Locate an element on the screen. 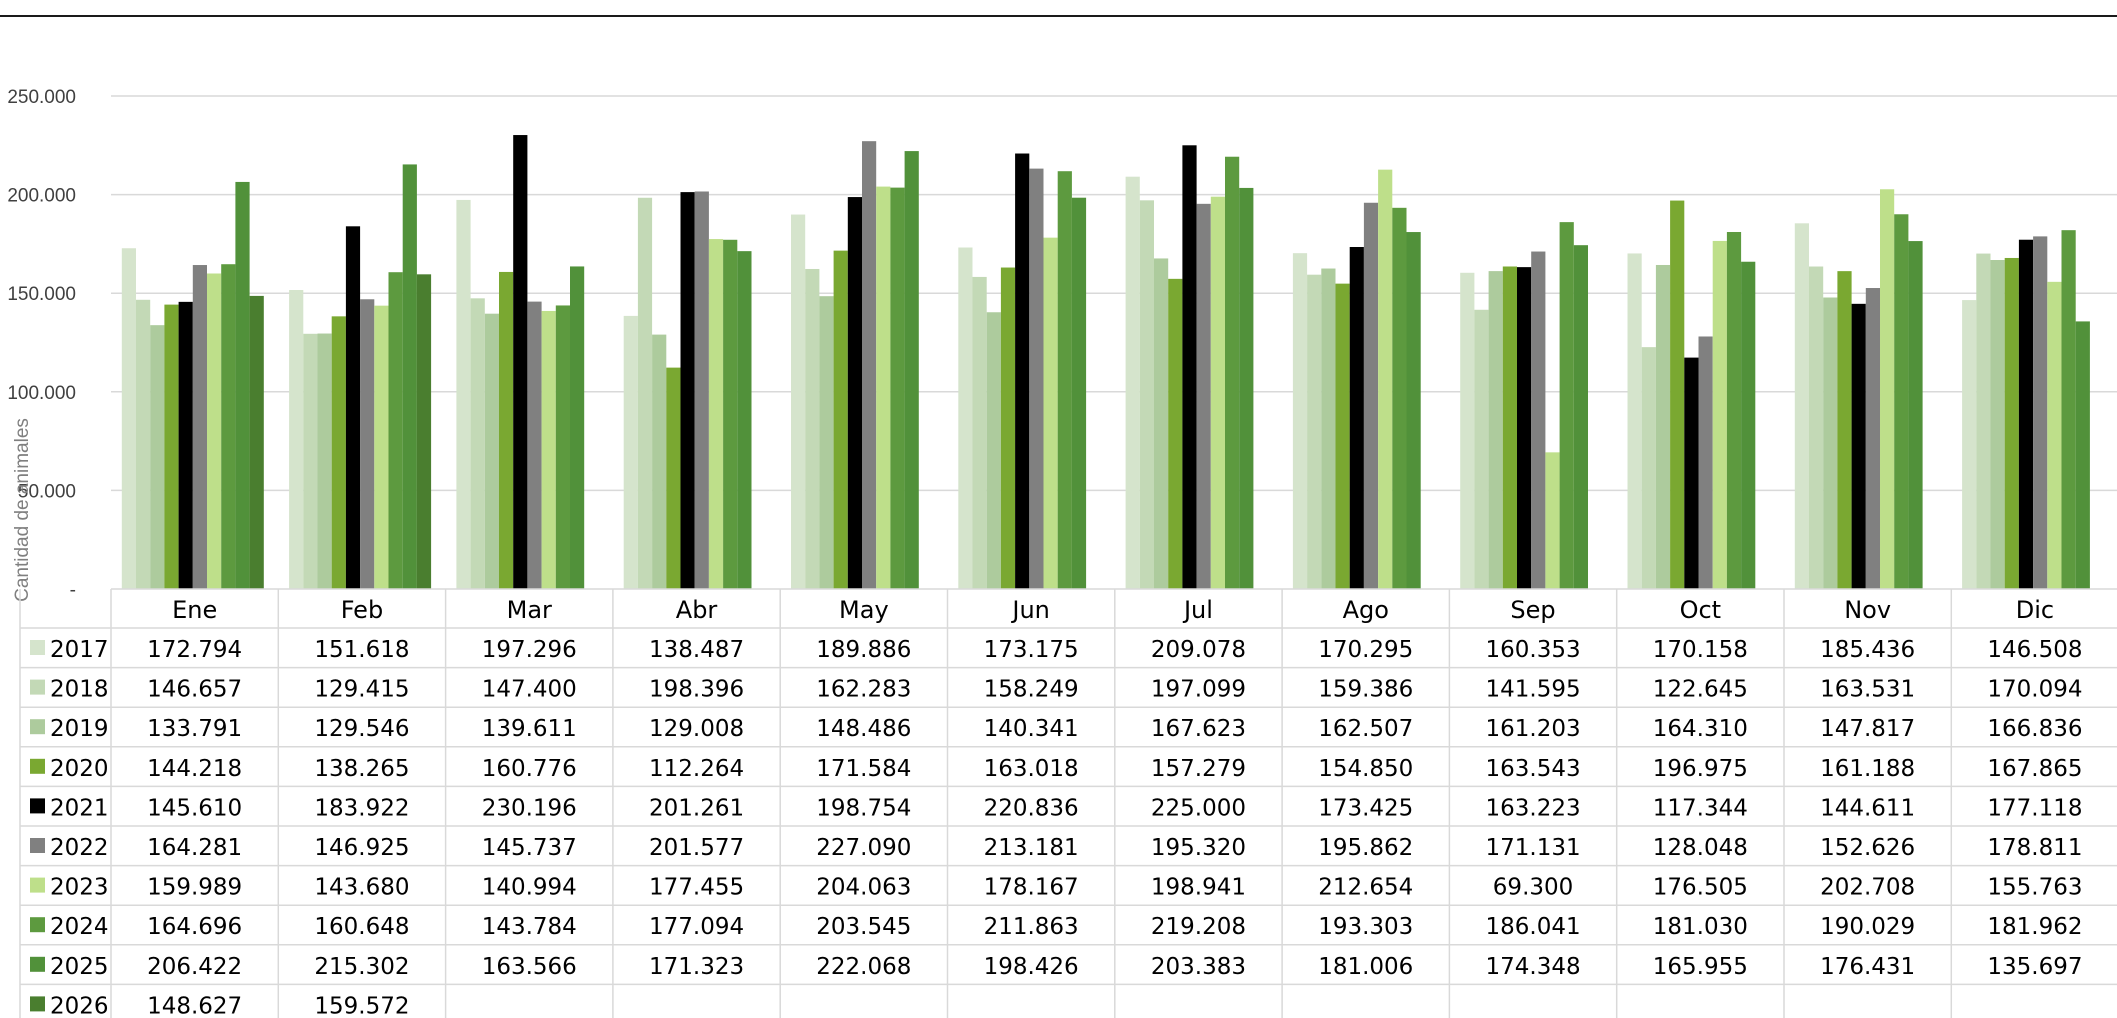  y-tick-label: 50.000 is located at coordinates (47, 491).